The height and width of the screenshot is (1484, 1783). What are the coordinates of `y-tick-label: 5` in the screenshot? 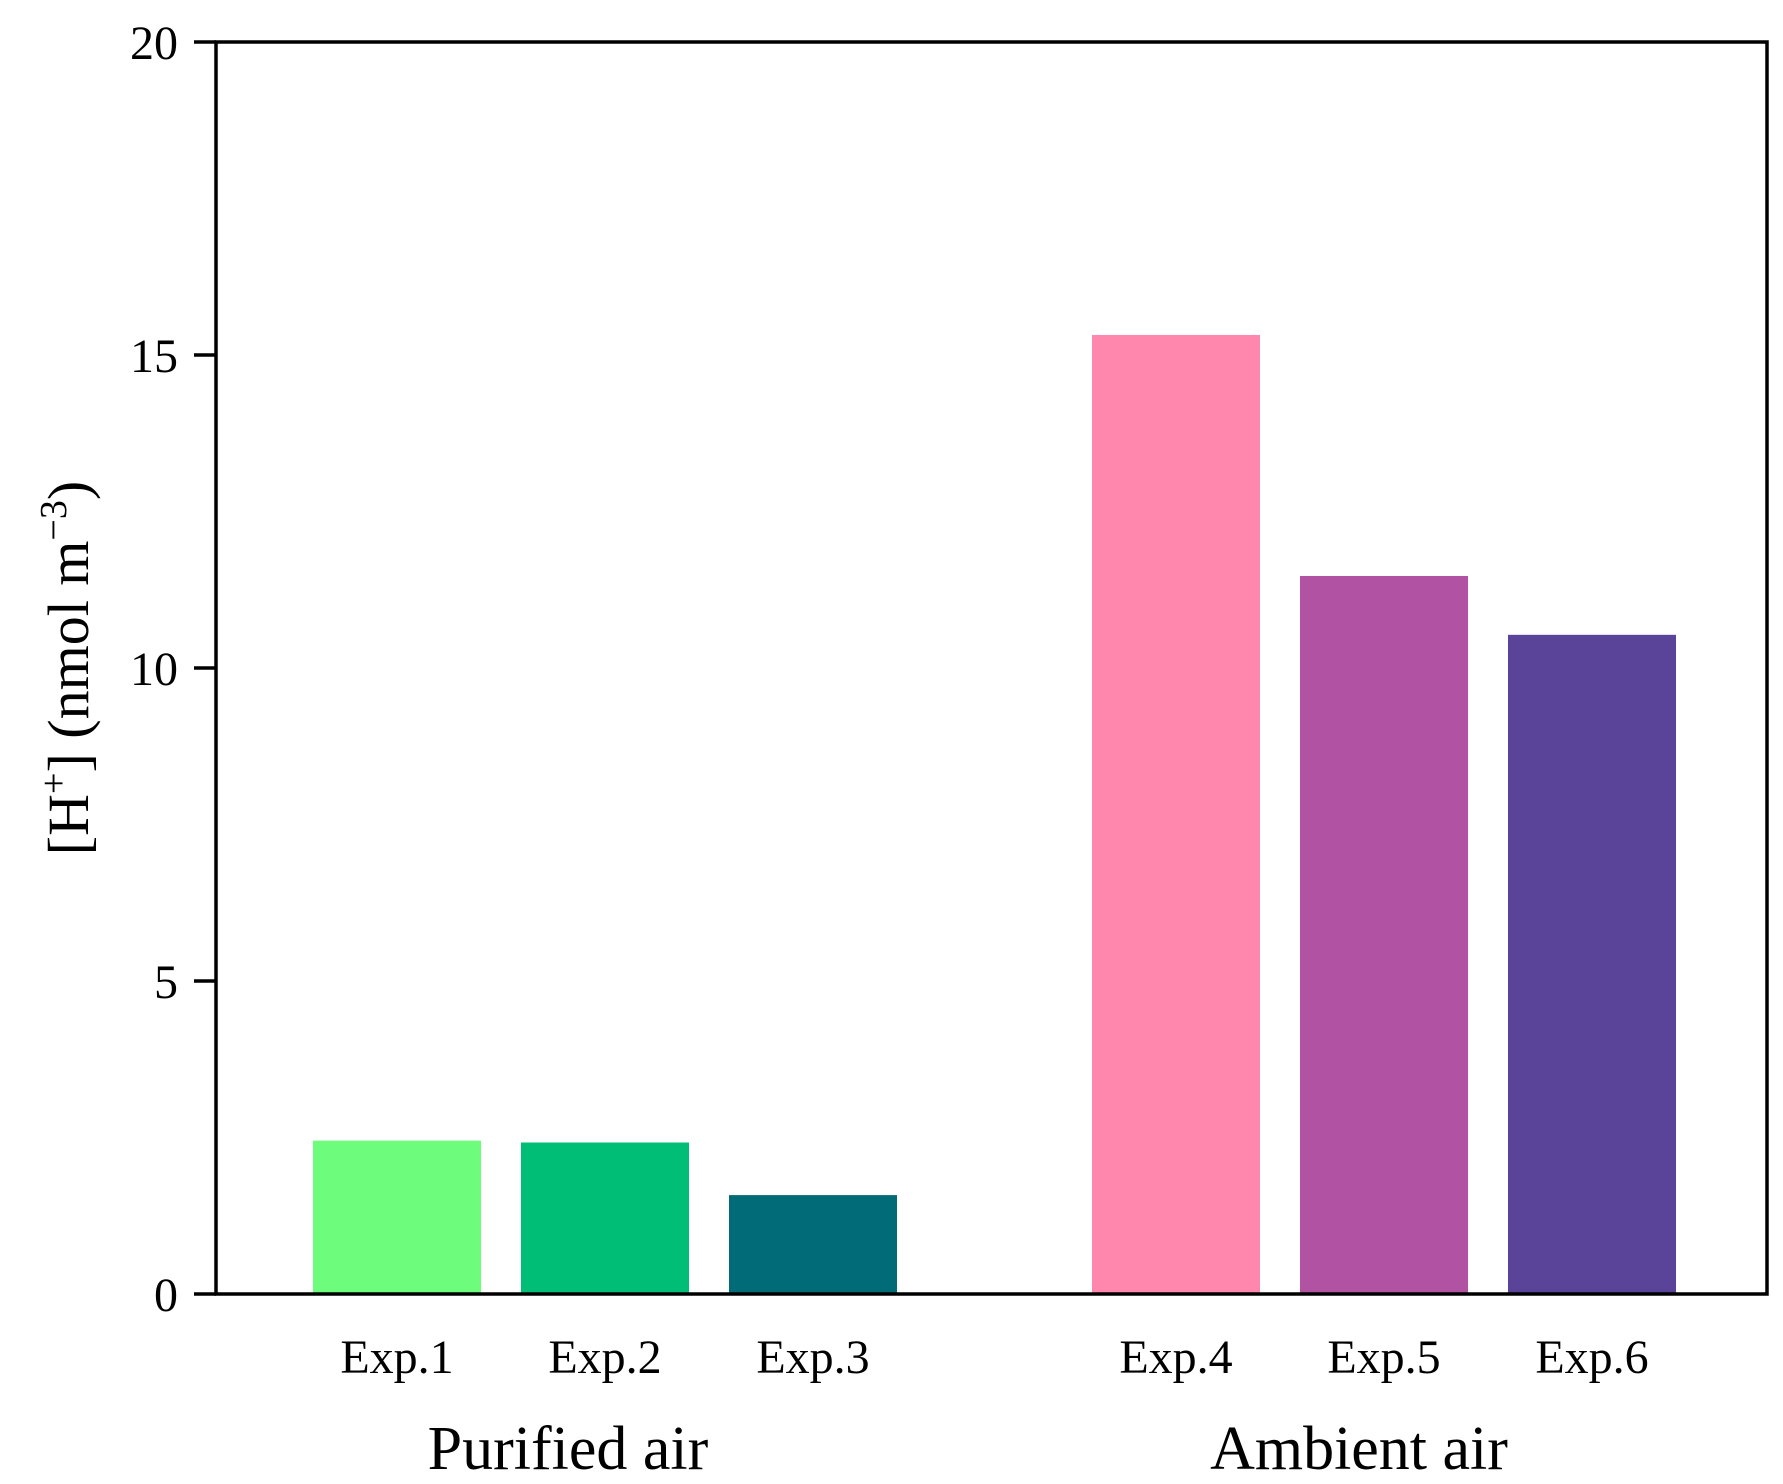 It's located at (166, 982).